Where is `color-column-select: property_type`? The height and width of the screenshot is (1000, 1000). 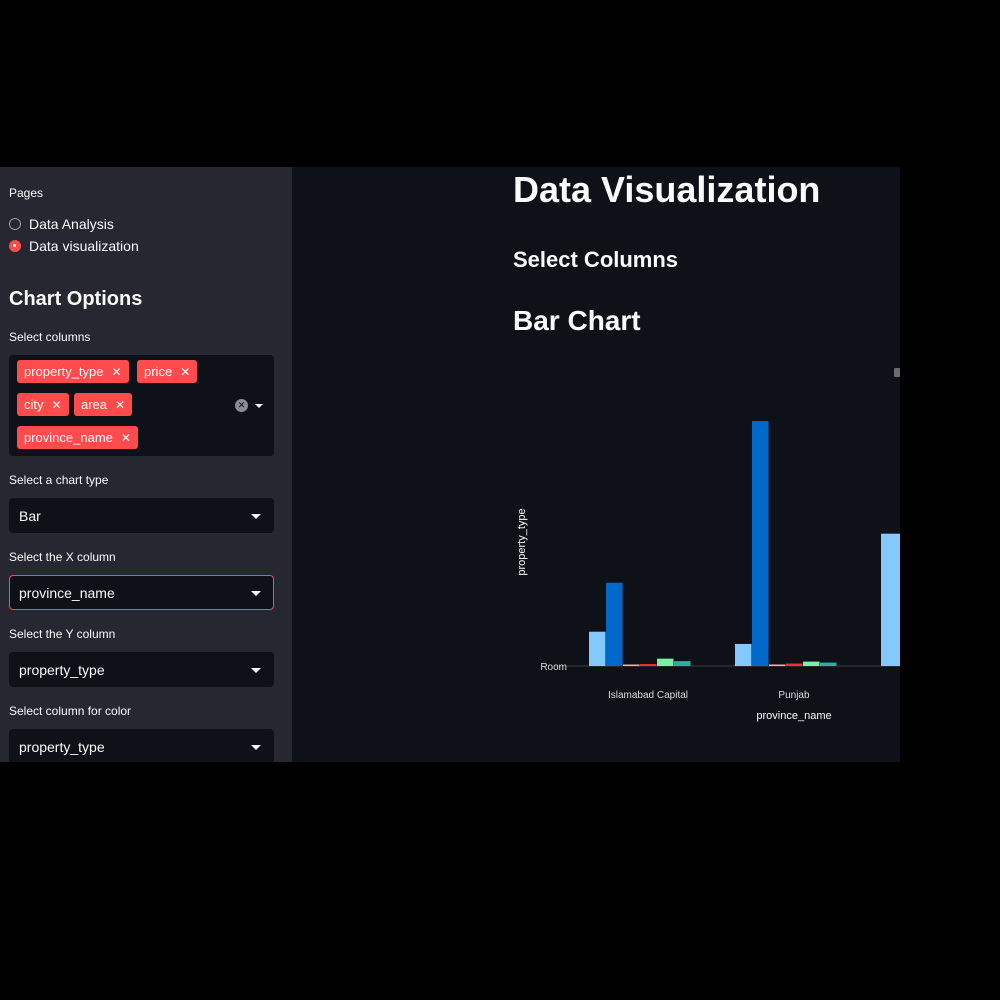
color-column-select: property_type is located at coordinates (141, 745).